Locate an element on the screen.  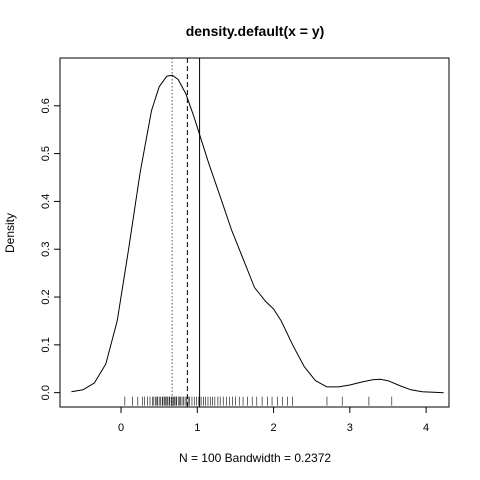
y-axis: 0.0 0.1 0.2 0.3 0.4 0.5 0.6 is located at coordinates (50, 249).